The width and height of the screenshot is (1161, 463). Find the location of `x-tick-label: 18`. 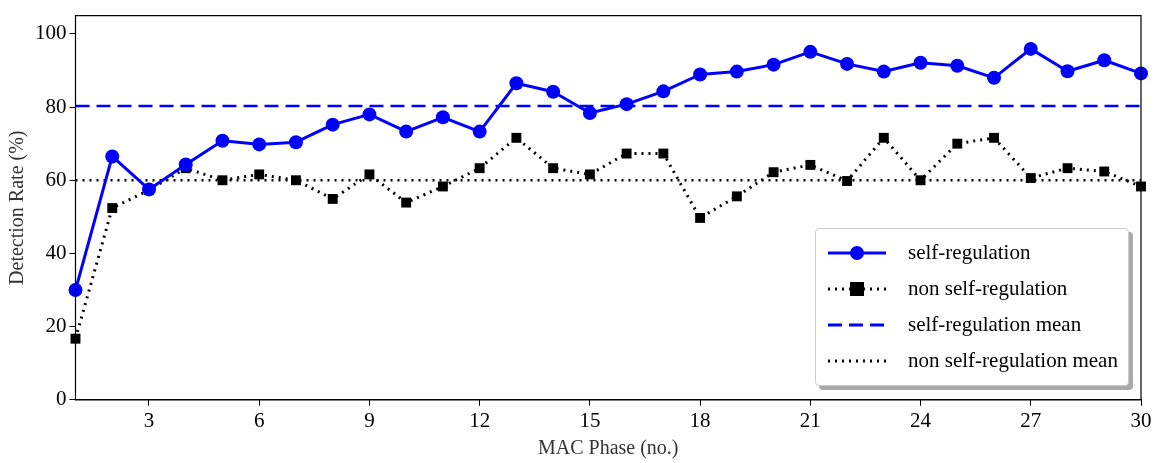

x-tick-label: 18 is located at coordinates (700, 419).